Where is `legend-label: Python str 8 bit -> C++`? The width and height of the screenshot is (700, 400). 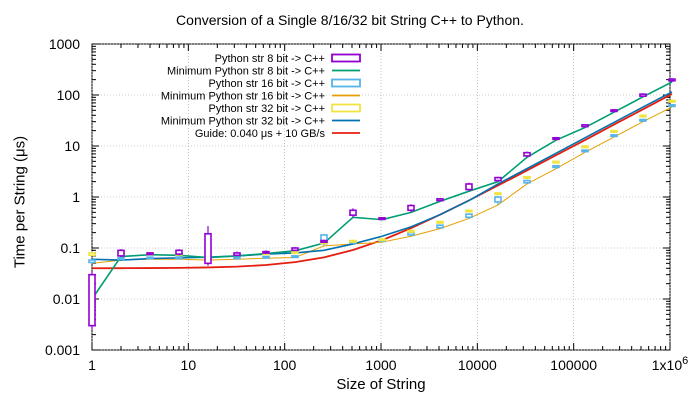
legend-label: Python str 8 bit -> C++ is located at coordinates (270, 59).